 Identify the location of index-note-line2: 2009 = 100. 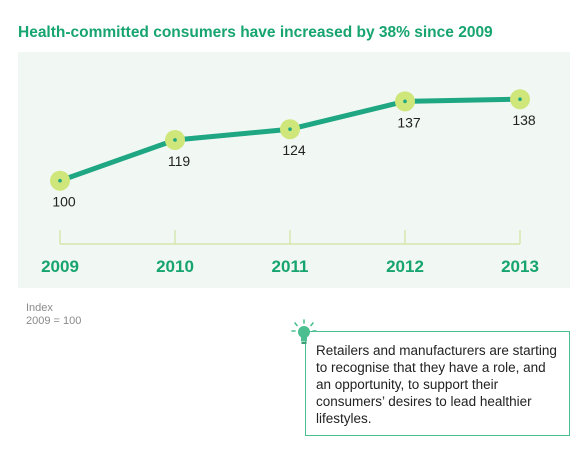
(54, 321).